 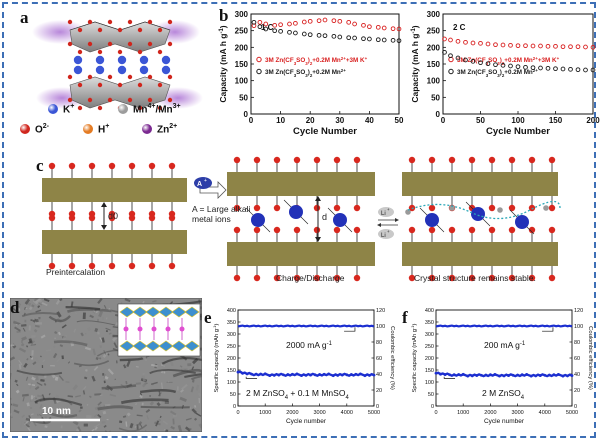 What do you see at coordinates (242, 31) in the screenshot?
I see `y-tick-label: 250` at bounding box center [242, 31].